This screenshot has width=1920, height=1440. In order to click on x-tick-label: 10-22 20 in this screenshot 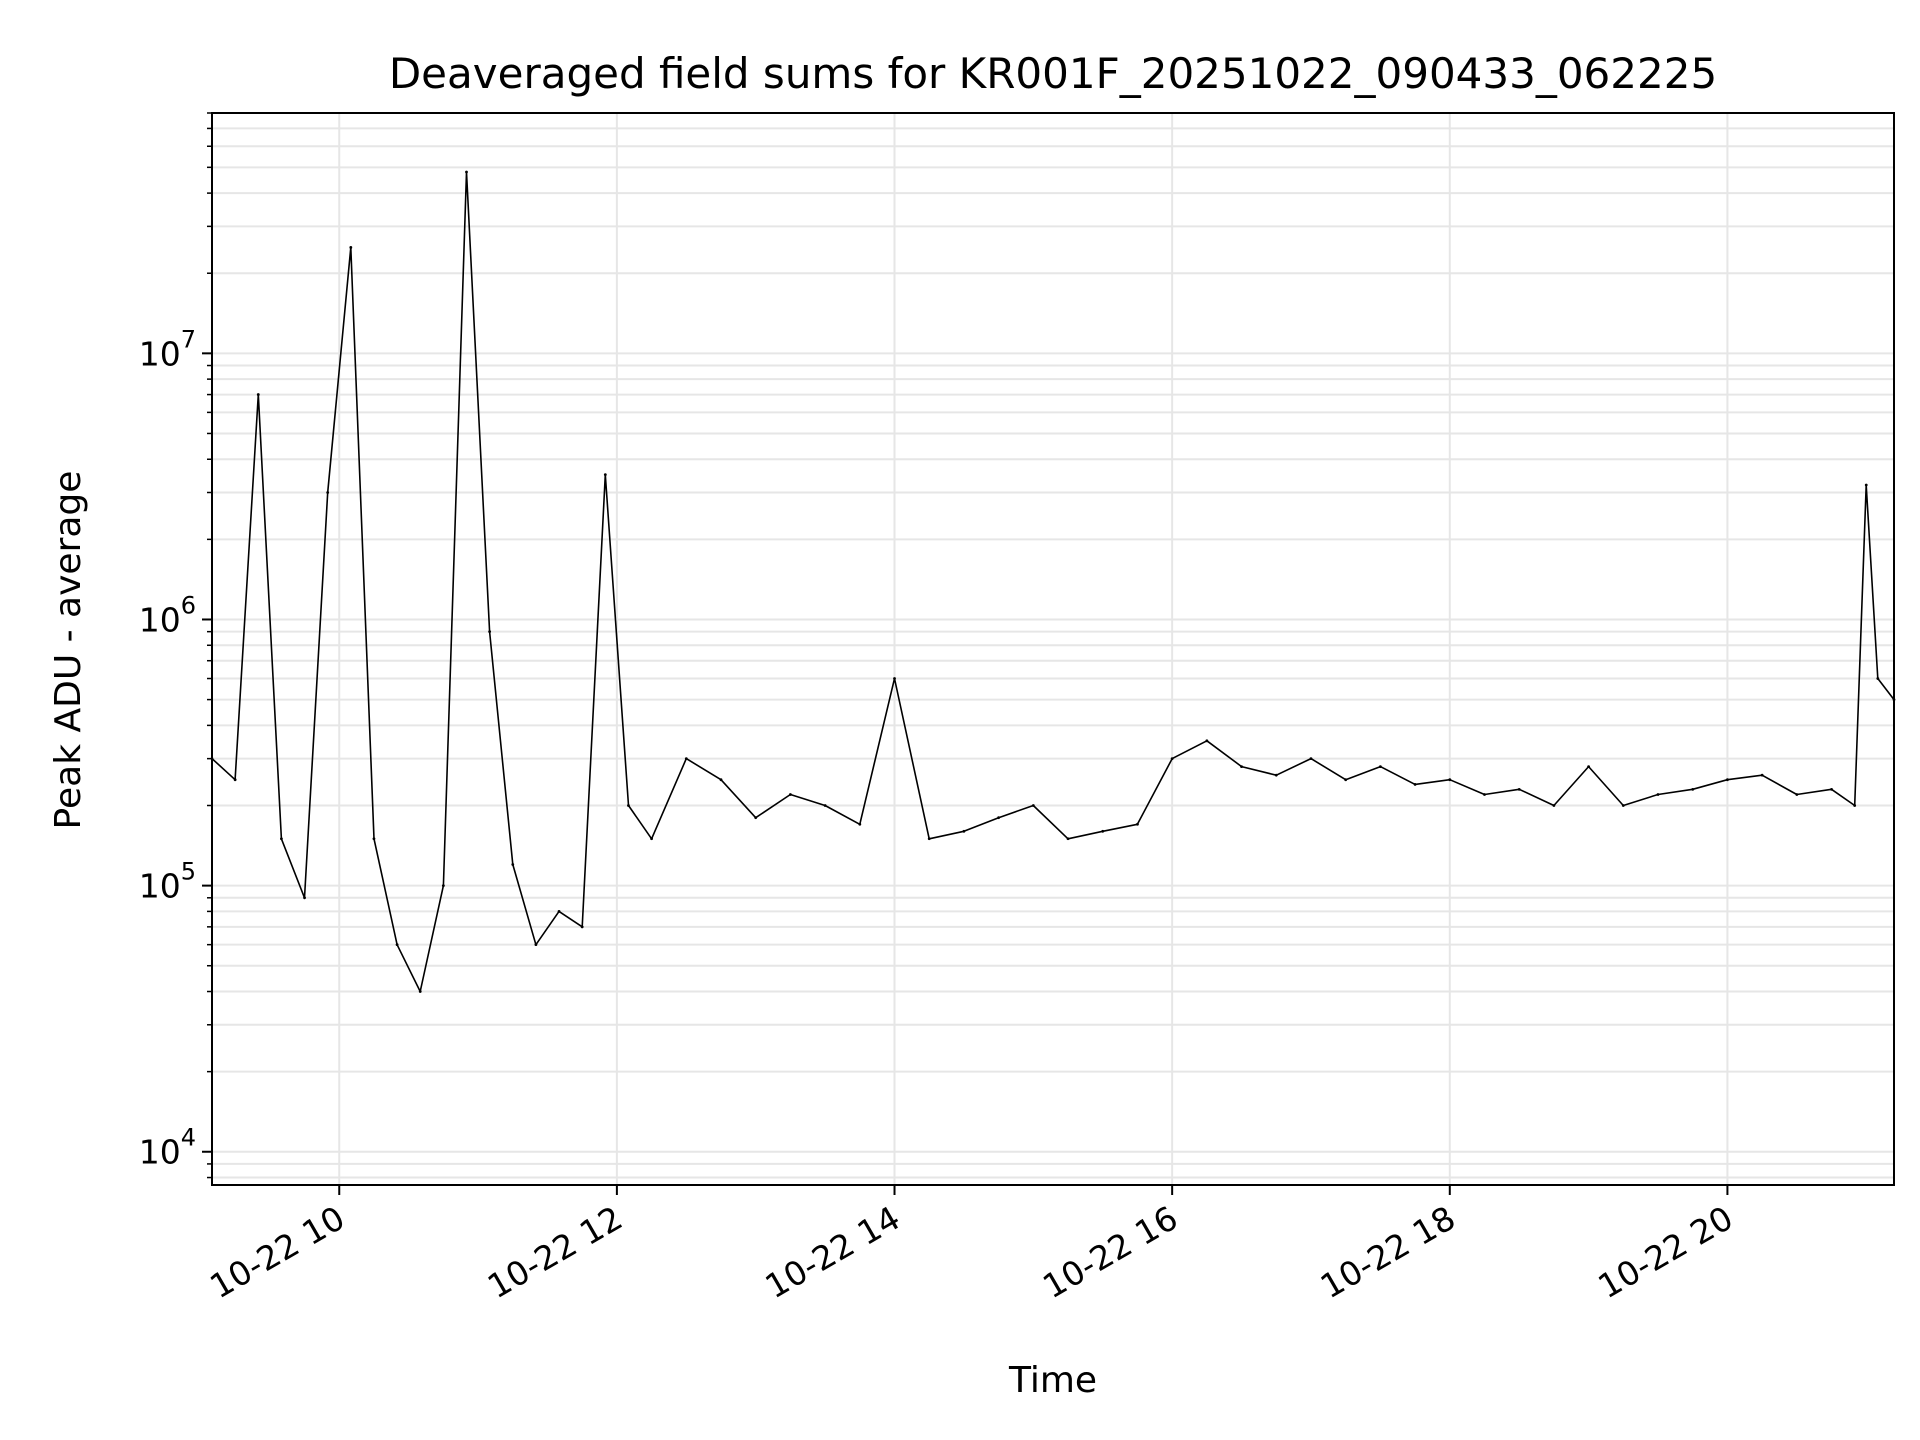, I will do `click(1665, 1252)`.